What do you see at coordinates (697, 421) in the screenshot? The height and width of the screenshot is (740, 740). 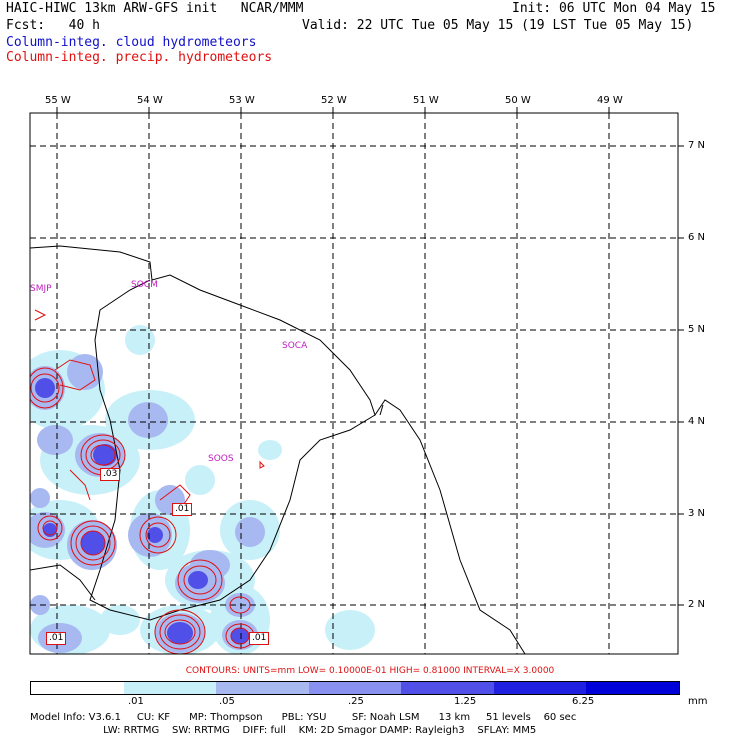 I see `lat-label: 4 N` at bounding box center [697, 421].